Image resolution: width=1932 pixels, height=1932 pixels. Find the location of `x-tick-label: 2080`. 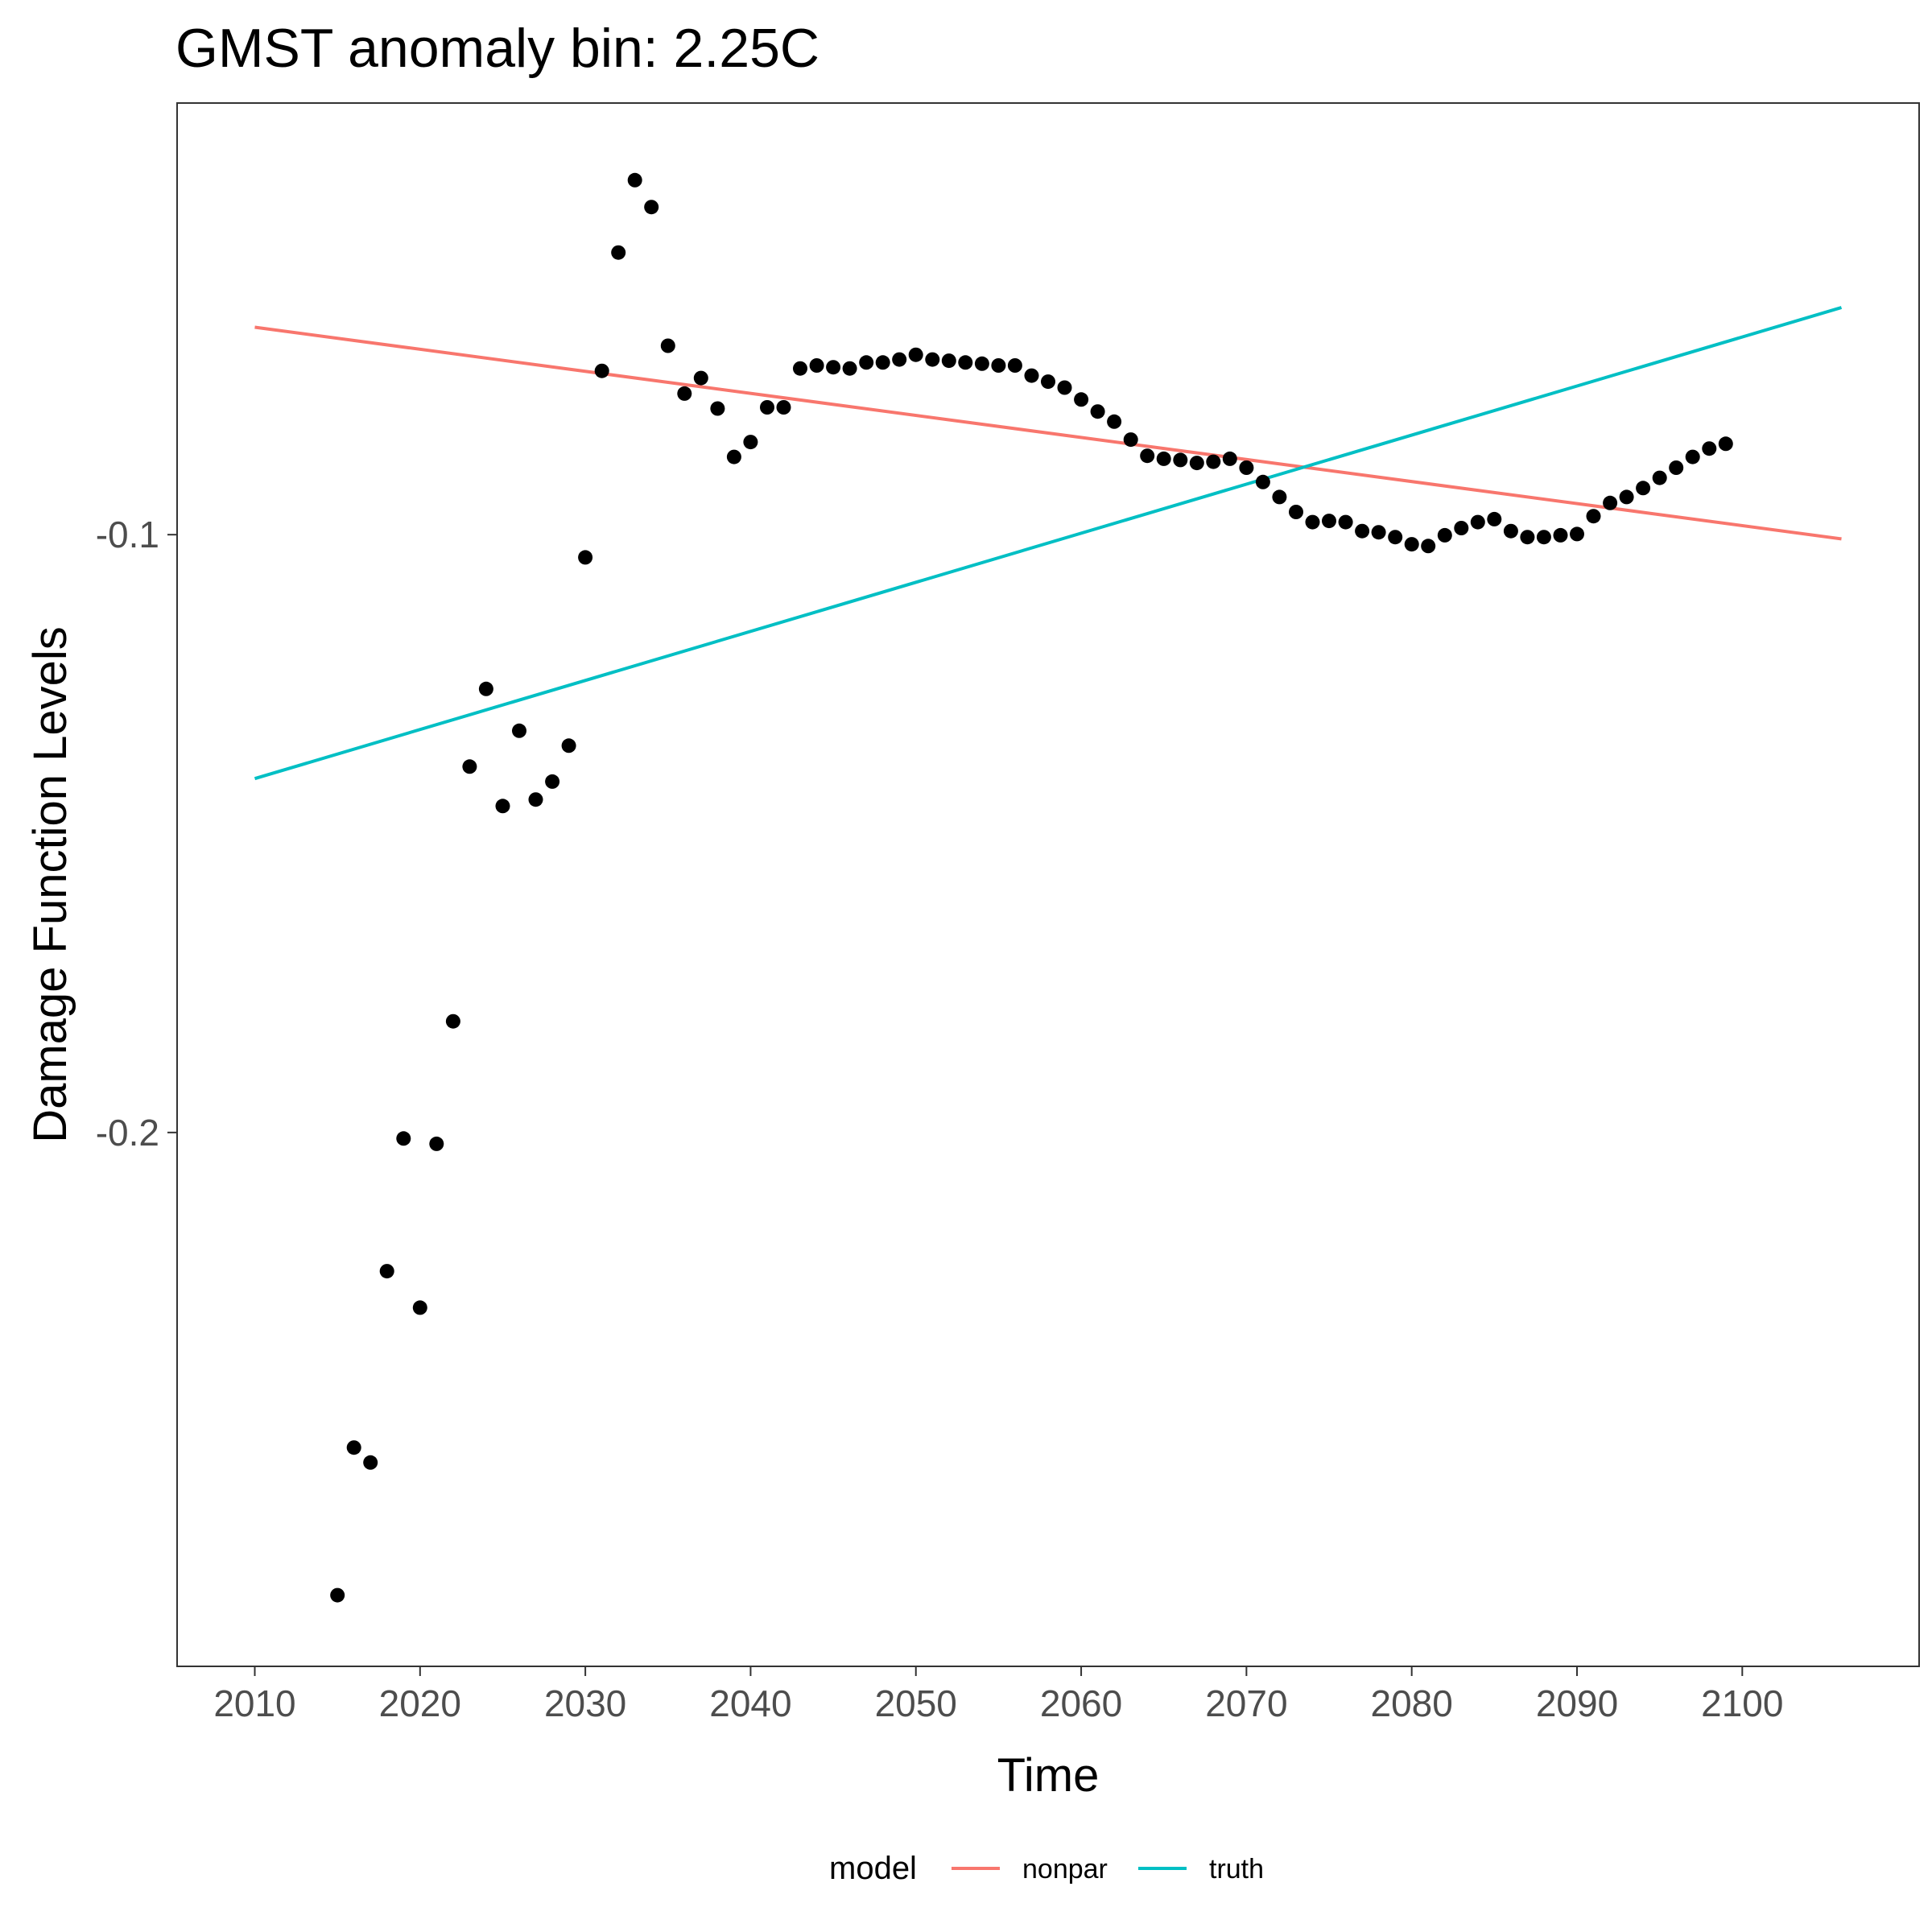

x-tick-label: 2080 is located at coordinates (1412, 1703).